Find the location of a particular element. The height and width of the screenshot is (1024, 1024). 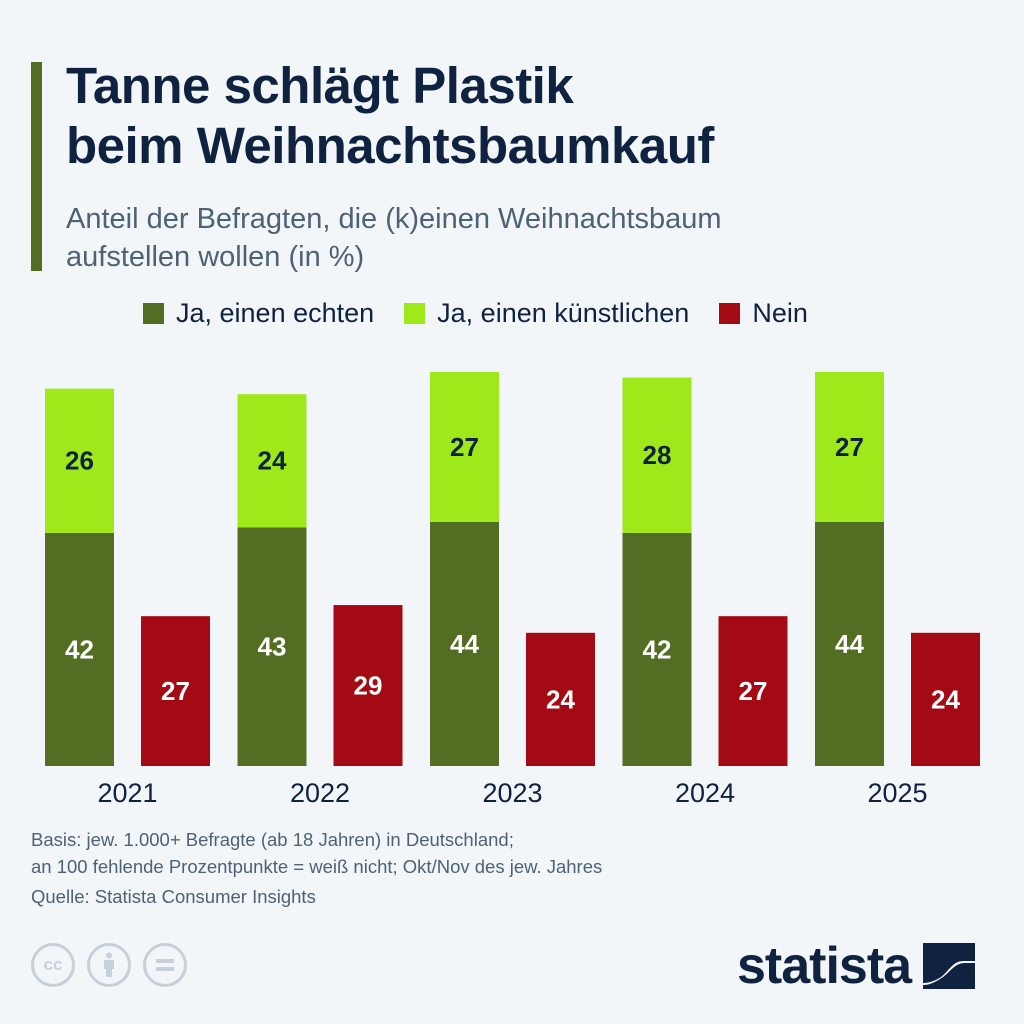

label-nein-2025: 24 is located at coordinates (945, 699).